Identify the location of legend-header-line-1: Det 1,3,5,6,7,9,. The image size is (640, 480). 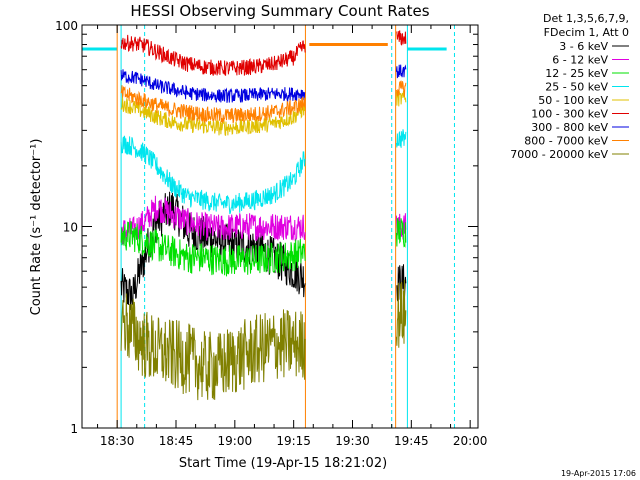
(586, 18).